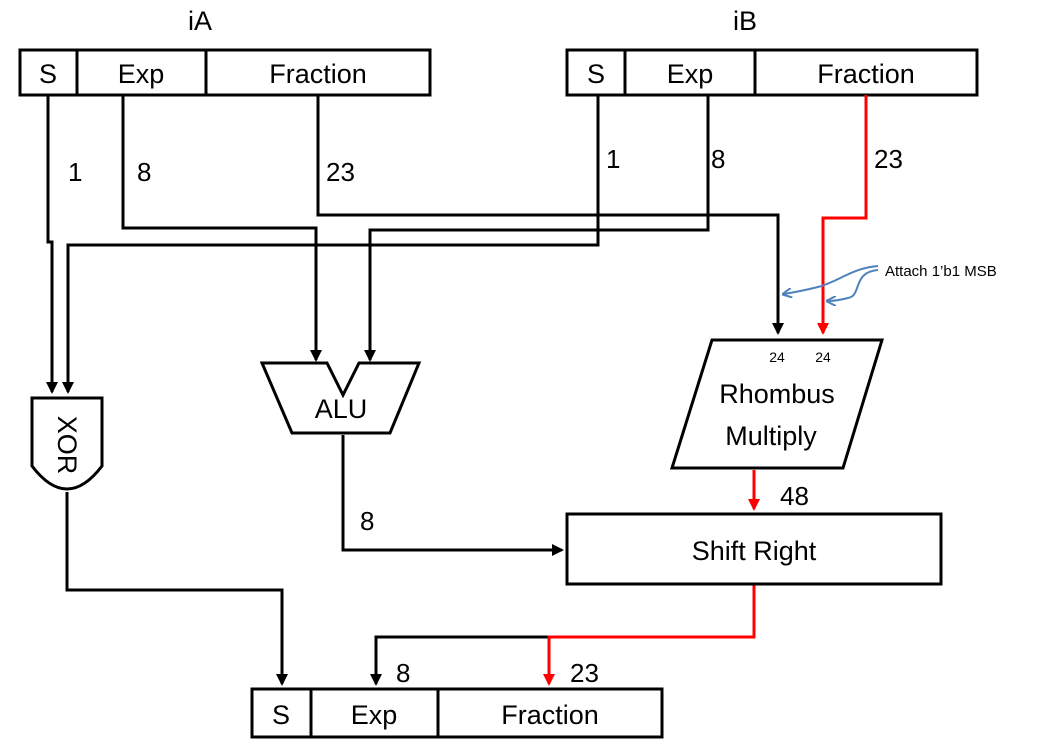 This screenshot has height=745, width=1054. What do you see at coordinates (649, 635) in the screenshot?
I see `wire-shift-to-output-fraction` at bounding box center [649, 635].